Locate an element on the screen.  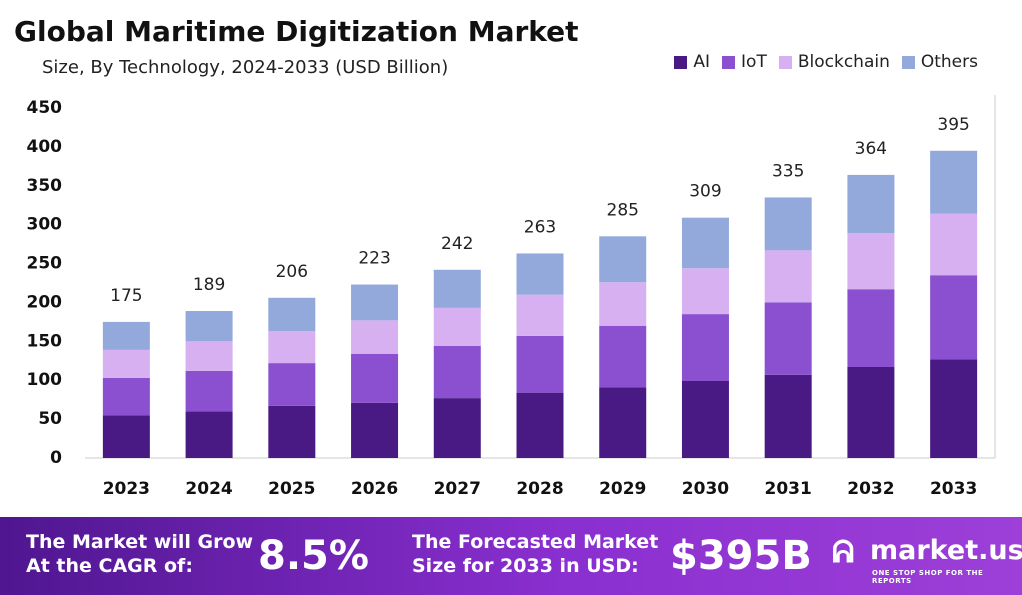
legend-item: IoT is located at coordinates (744, 62).